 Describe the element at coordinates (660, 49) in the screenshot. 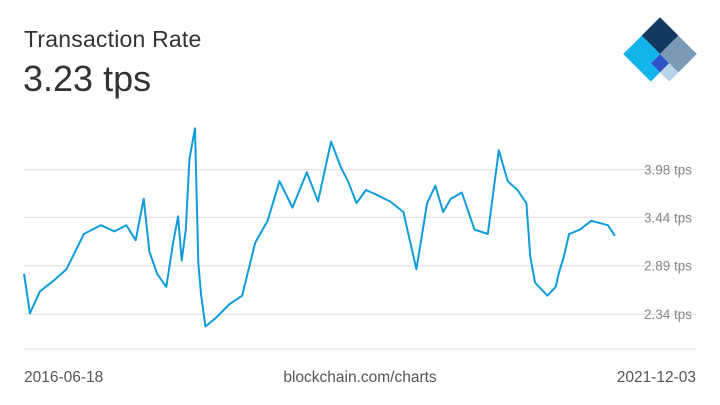

I see `blockchain-logo-icon` at that location.